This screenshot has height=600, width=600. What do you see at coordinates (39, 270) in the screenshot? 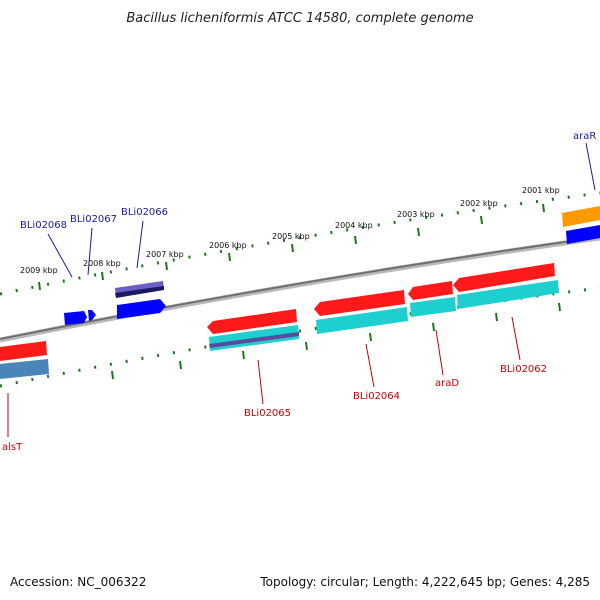
I see `tick-label: 2009 kbp` at bounding box center [39, 270].